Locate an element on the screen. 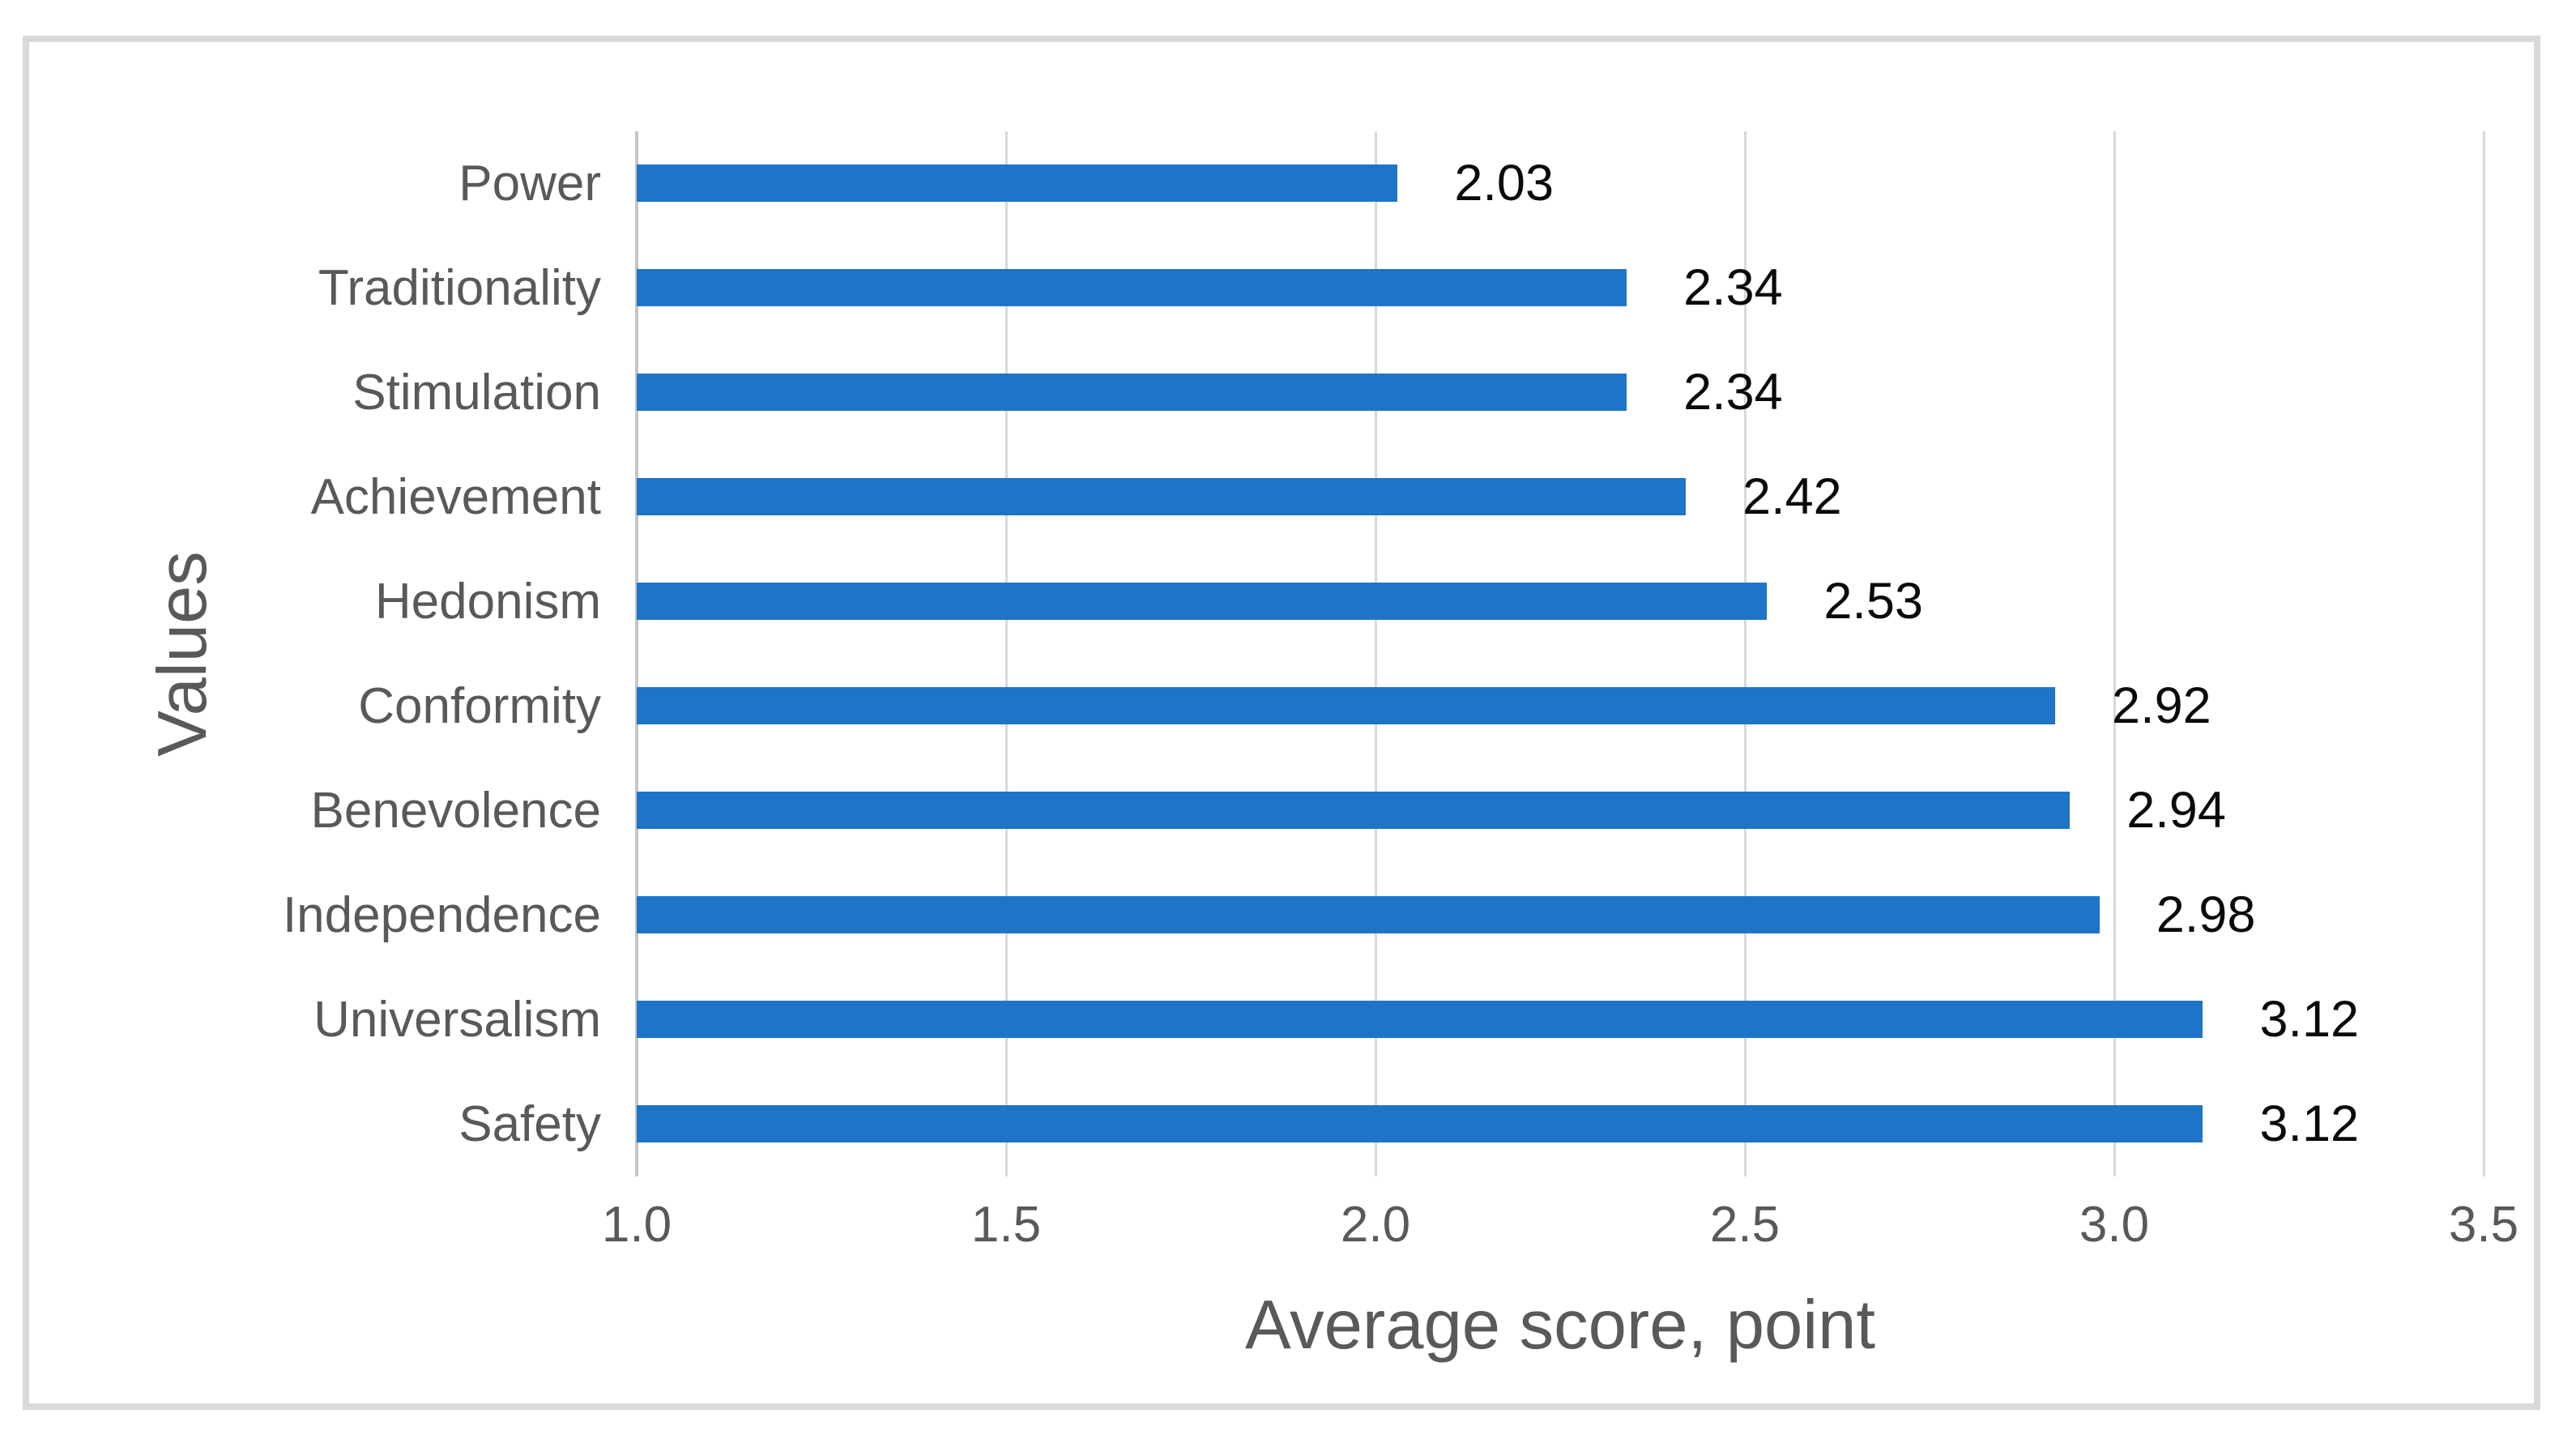 The width and height of the screenshot is (2576, 1452). bar-row: 2.98 is located at coordinates (1561, 915).